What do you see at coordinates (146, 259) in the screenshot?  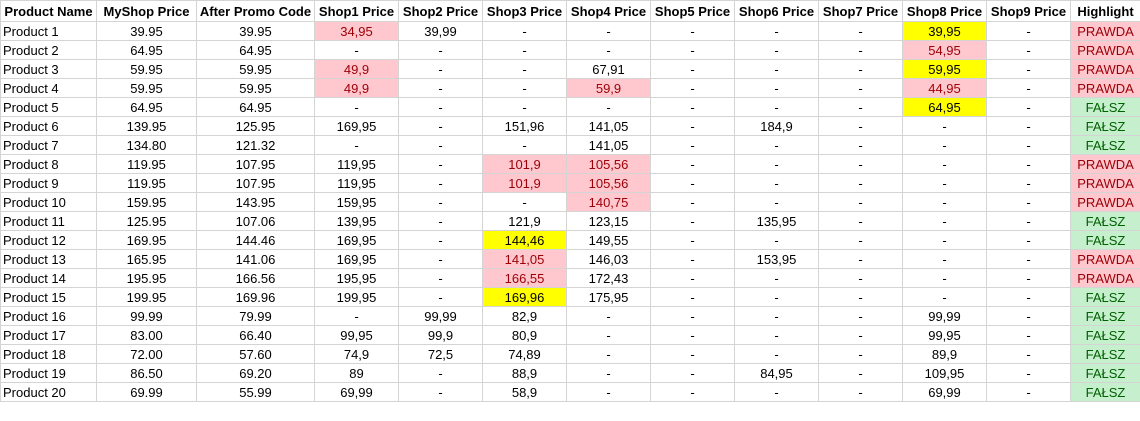 I see `cell-myshop-price: 165.95` at bounding box center [146, 259].